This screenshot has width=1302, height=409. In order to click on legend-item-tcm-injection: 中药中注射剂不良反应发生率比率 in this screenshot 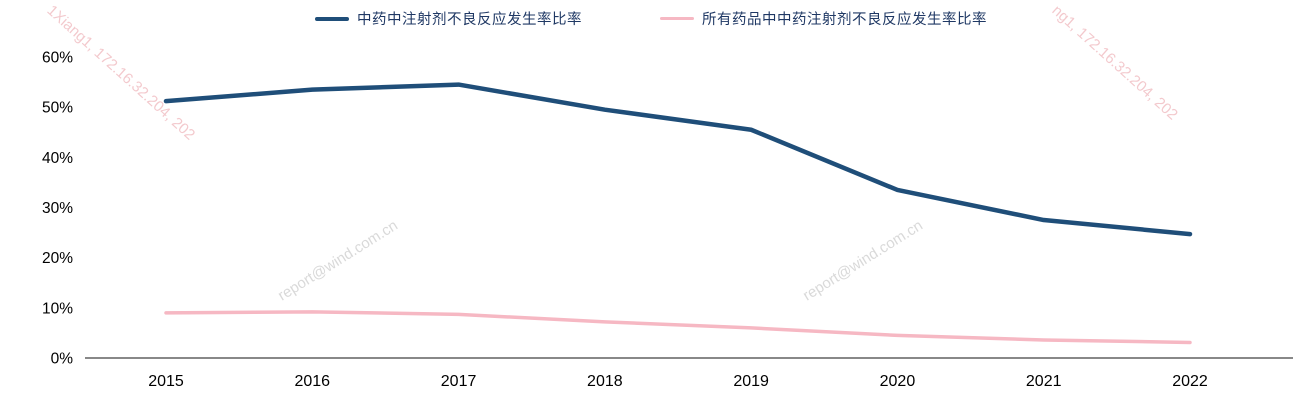, I will do `click(448, 18)`.